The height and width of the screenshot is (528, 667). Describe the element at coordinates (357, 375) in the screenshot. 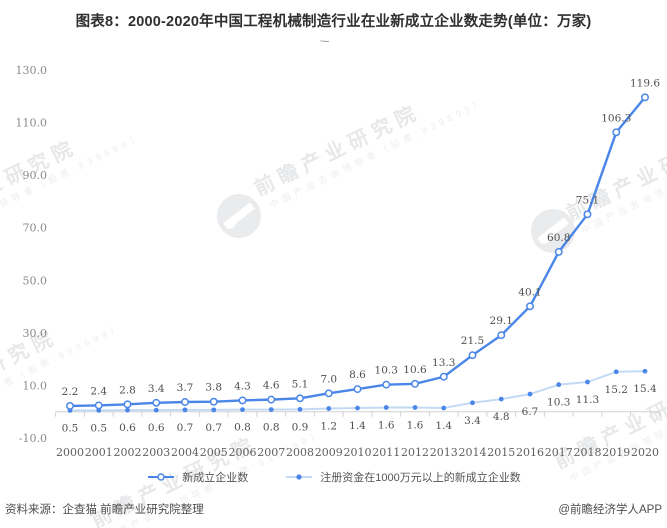

I see `data-label: 8.6` at that location.